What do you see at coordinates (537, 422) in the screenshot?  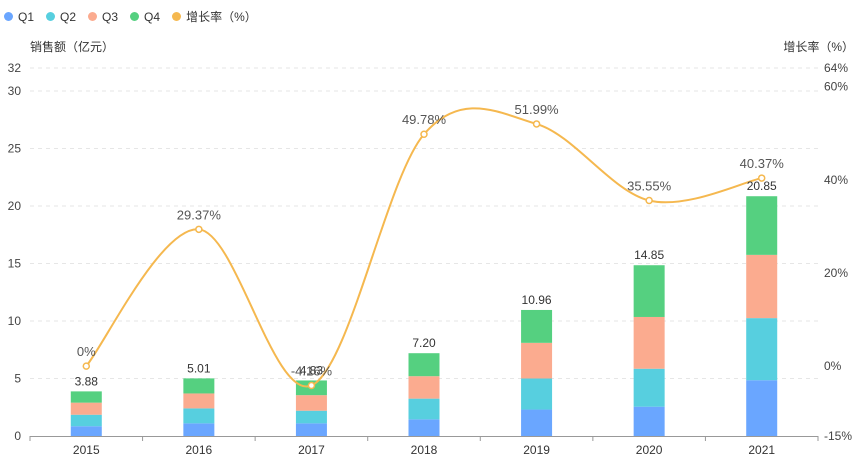 I see `bar-q1-2019` at bounding box center [537, 422].